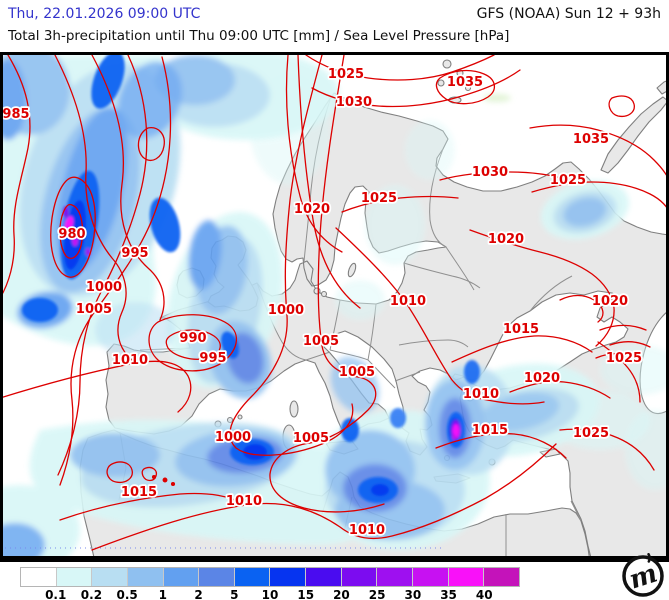 Image resolution: width=669 pixels, height=600 pixels. I want to click on legend-swatches, so click(270, 577).